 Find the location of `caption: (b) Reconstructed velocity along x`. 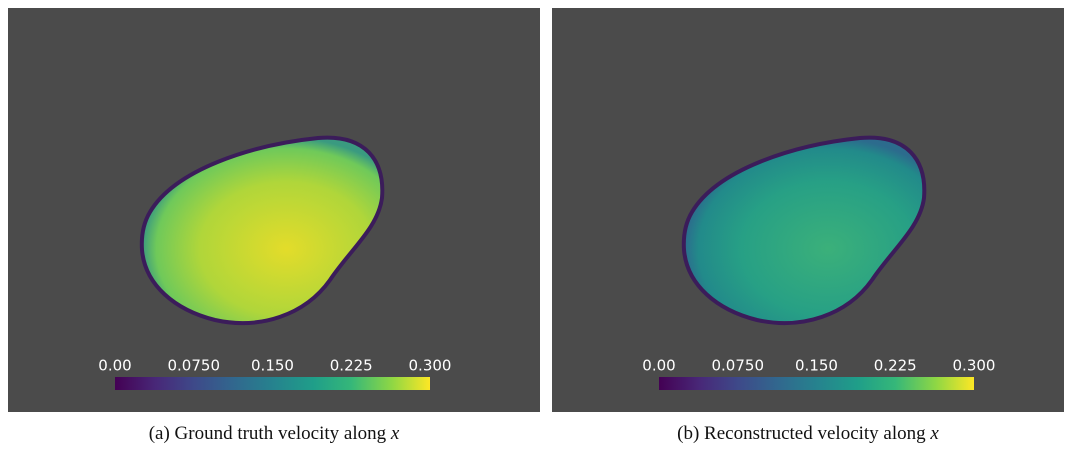

caption: (b) Reconstructed velocity along x is located at coordinates (808, 433).